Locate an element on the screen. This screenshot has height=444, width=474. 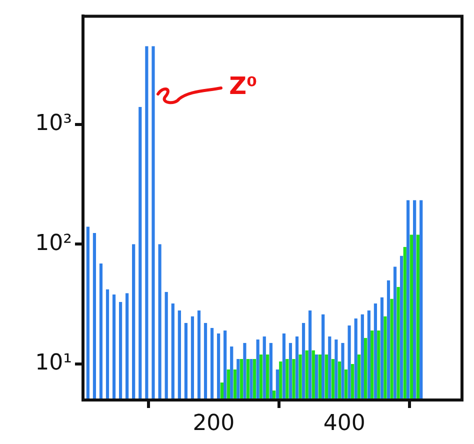
x-tick-label: 200 is located at coordinates (213, 423).